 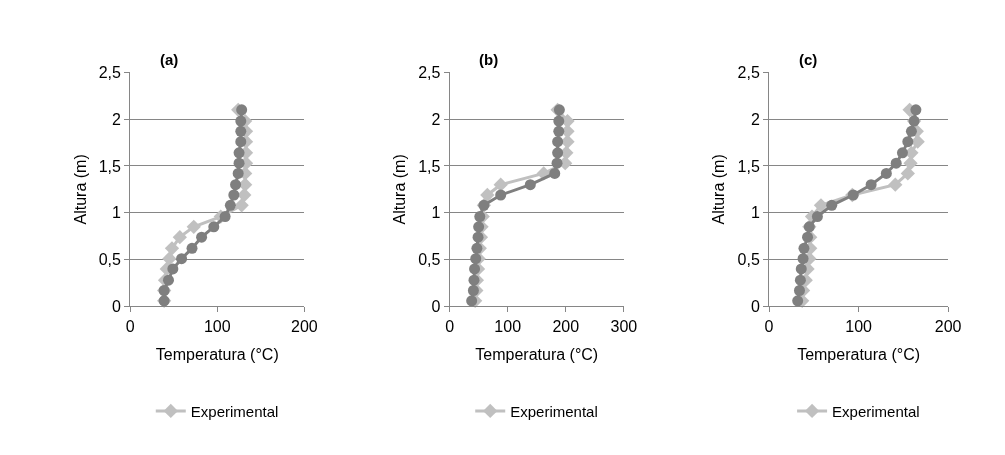 I want to click on chart-title: (c), so click(x=808, y=59).